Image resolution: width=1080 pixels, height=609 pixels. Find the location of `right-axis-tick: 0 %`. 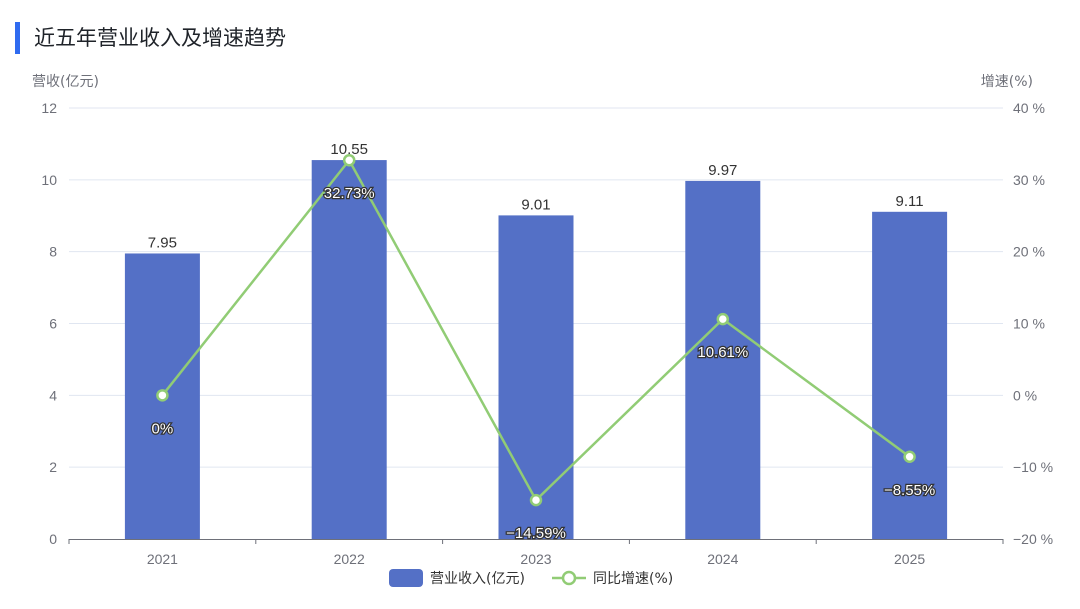

right-axis-tick: 0 % is located at coordinates (1025, 395).